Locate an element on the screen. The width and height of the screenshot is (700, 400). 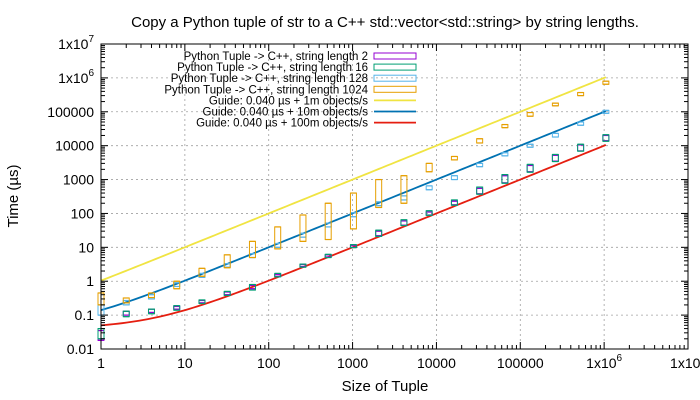
y-tick-label: 100000 is located at coordinates (70, 112).